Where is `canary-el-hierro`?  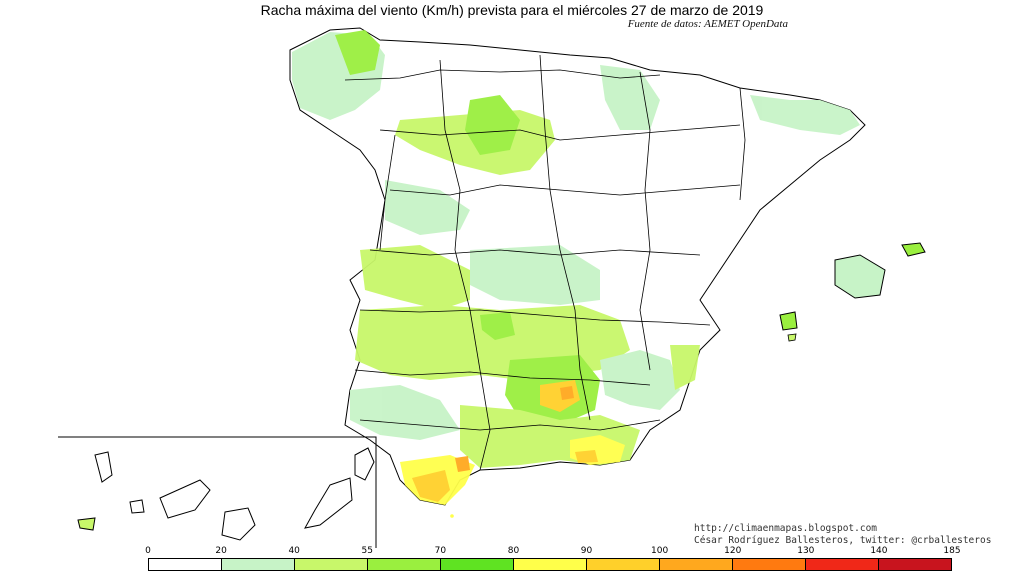
canary-el-hierro is located at coordinates (86, 524).